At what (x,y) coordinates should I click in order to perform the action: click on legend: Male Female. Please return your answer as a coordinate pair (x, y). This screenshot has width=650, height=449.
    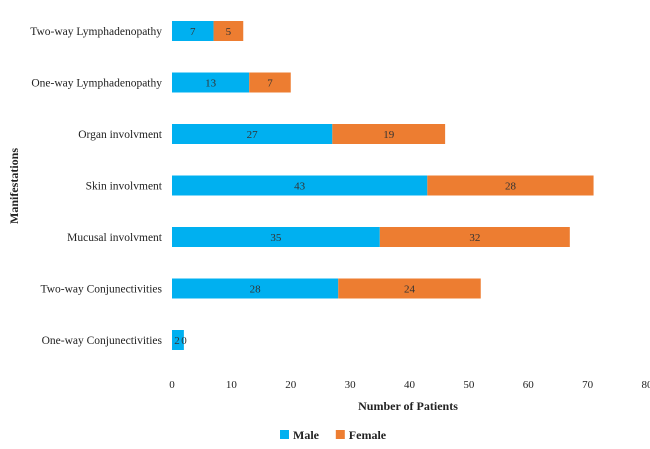
    Looking at the image, I should click on (333, 435).